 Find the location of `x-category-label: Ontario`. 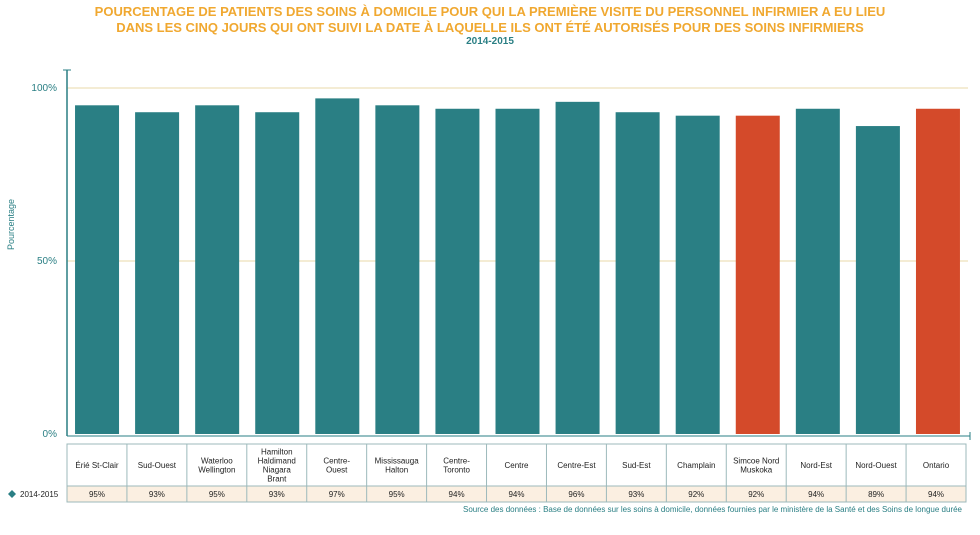

x-category-label: Ontario is located at coordinates (936, 465).